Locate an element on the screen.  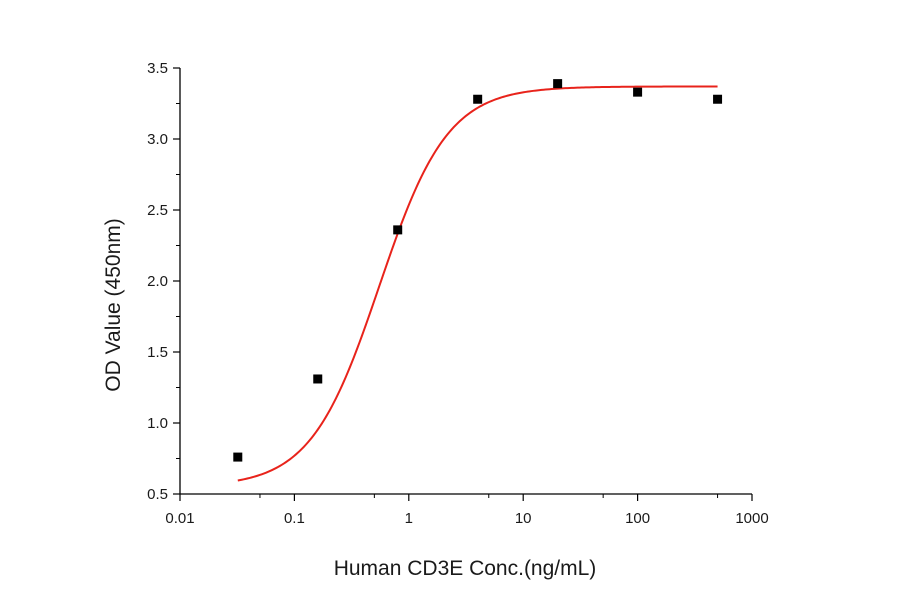
x-tick-label: 0.01 is located at coordinates (179, 518).